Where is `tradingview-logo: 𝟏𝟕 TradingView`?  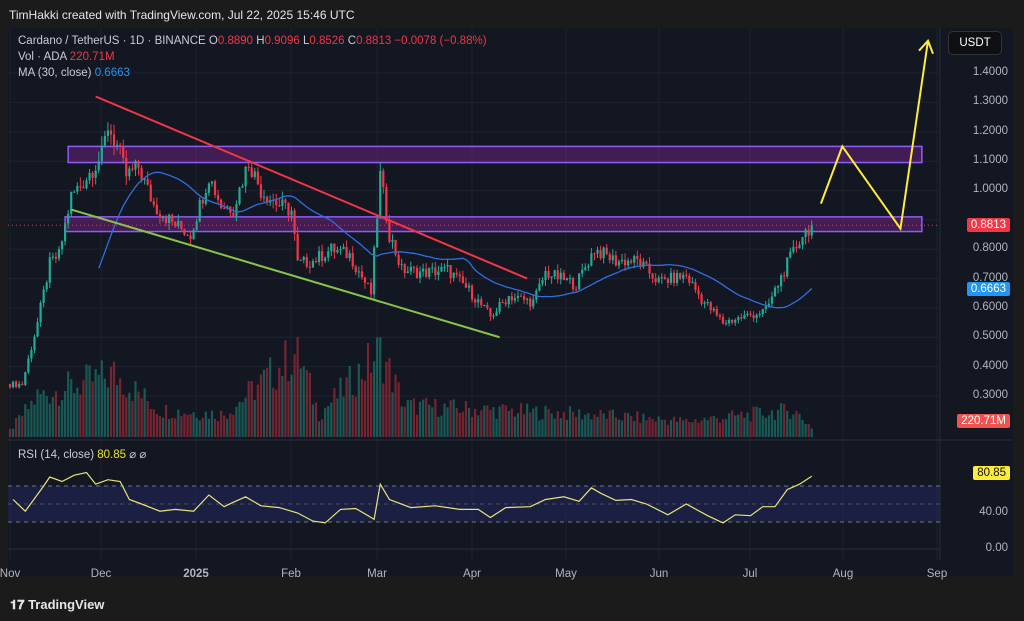
tradingview-logo: 𝟏𝟕 TradingView is located at coordinates (57, 605).